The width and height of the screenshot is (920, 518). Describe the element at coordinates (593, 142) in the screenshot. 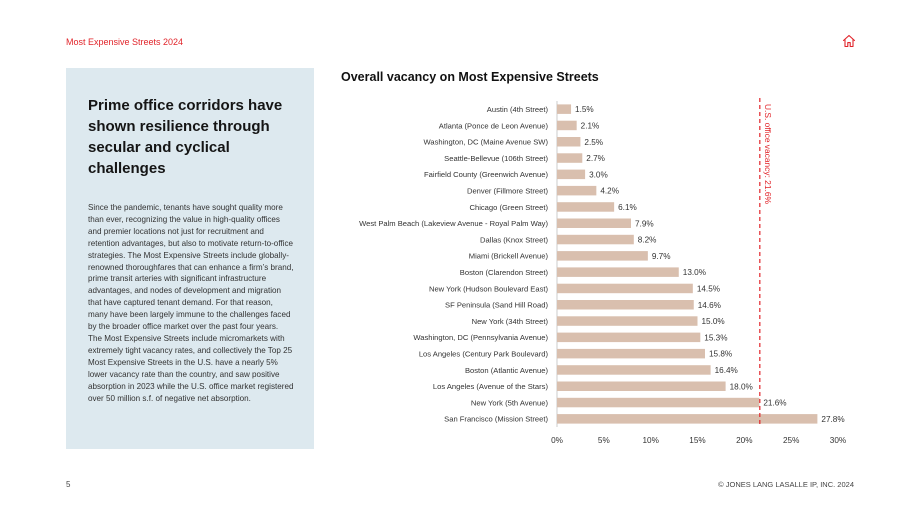

I see `value-label: 2.5%` at that location.